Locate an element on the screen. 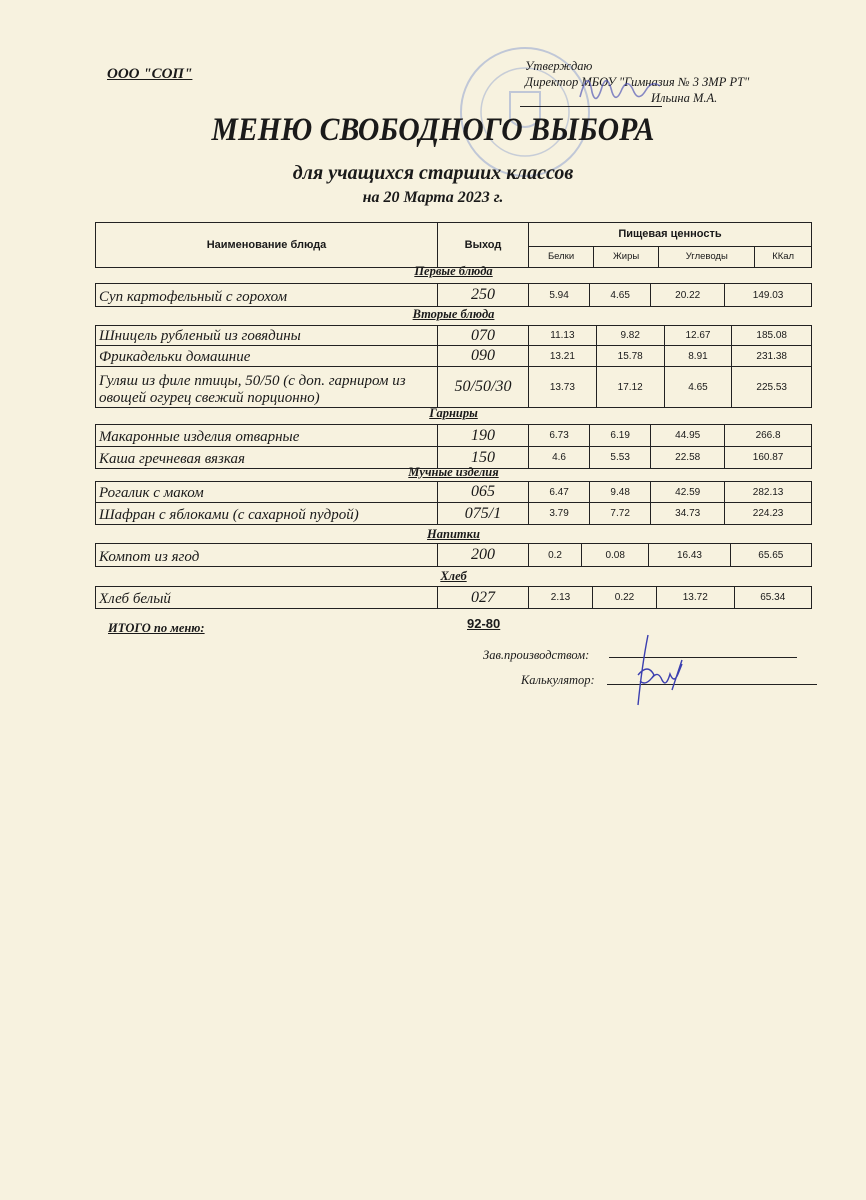 This screenshot has height=1200, width=866. calculator-signature is located at coordinates (660, 670).